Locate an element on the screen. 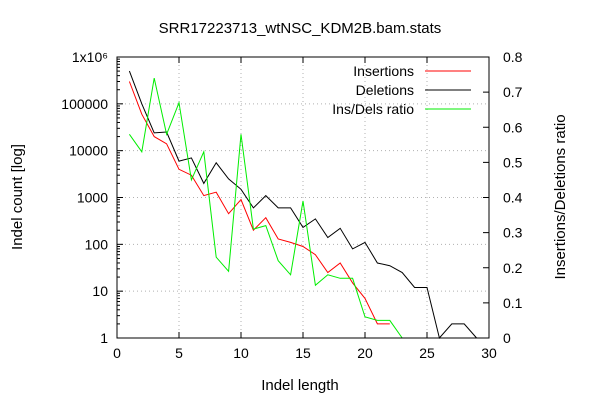  y2-tick-label: 0.8 is located at coordinates (513, 57).